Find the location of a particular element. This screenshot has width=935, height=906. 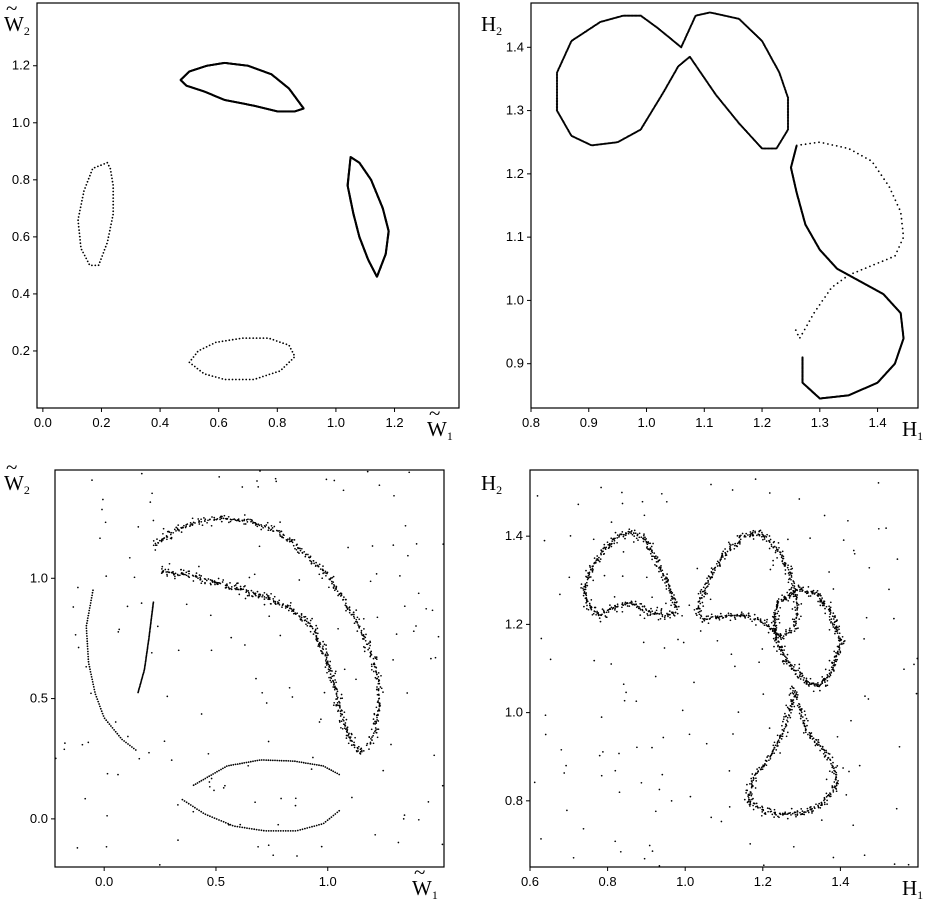

y-tick-label: 0.9 is located at coordinates (515, 363).